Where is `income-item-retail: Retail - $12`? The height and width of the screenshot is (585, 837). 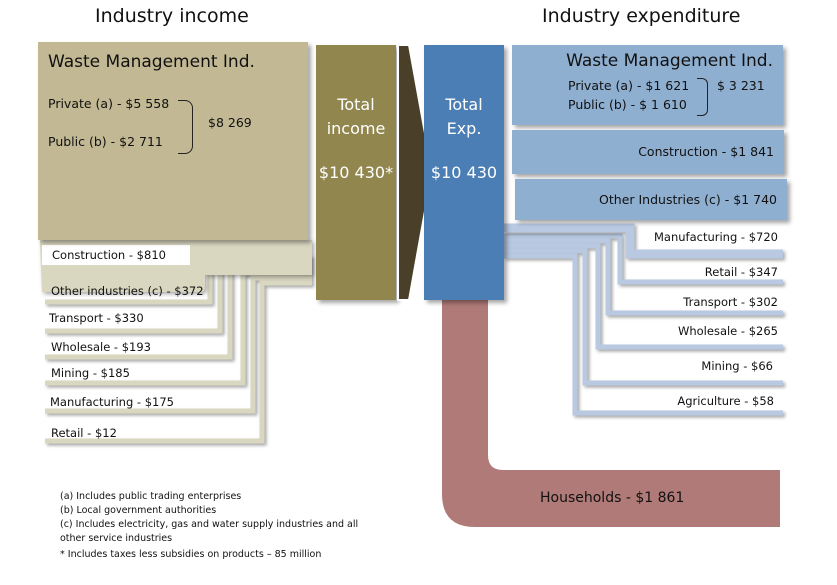
income-item-retail: Retail - $12 is located at coordinates (84, 433).